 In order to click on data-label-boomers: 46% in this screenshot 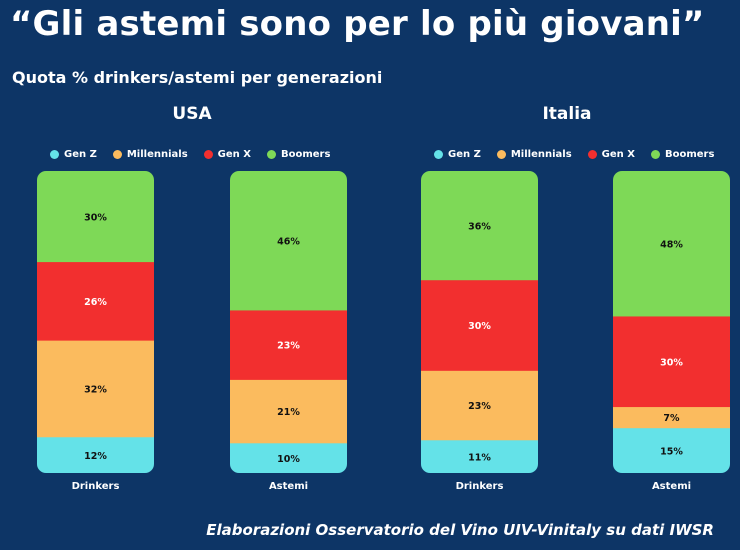, I will do `click(288, 241)`.